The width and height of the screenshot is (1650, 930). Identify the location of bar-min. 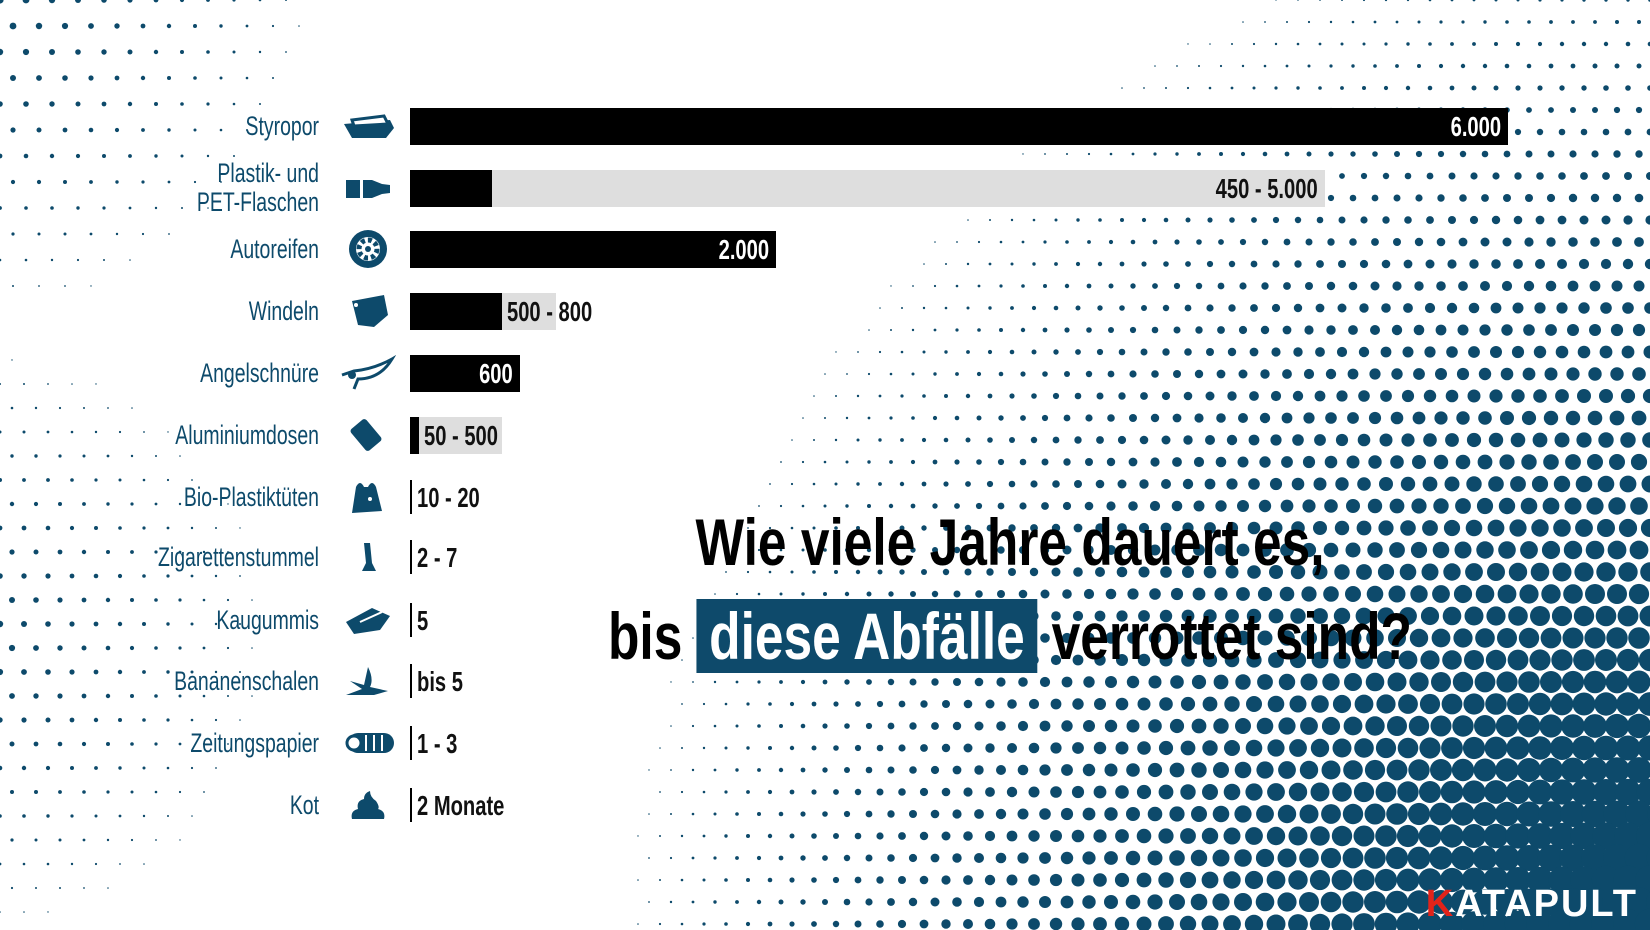
(411, 620).